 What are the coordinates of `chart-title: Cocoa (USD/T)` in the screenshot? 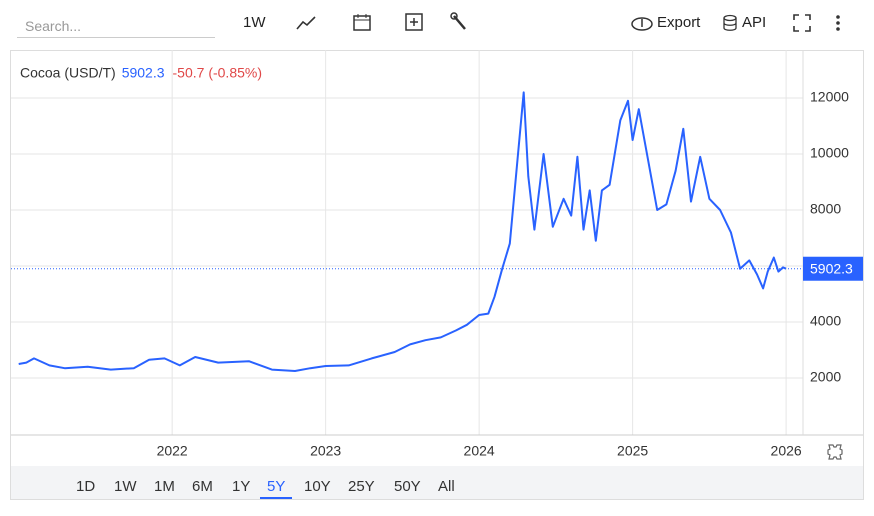 It's located at (68, 73).